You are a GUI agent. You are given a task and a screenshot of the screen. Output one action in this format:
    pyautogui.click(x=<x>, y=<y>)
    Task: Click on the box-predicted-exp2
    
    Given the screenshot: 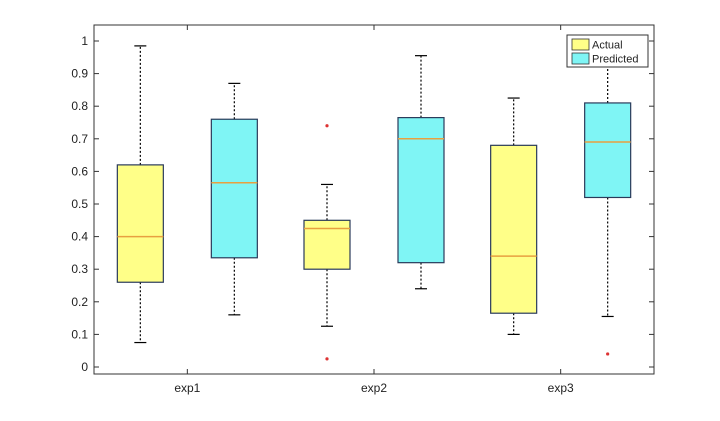 What is the action you would take?
    pyautogui.click(x=421, y=172)
    